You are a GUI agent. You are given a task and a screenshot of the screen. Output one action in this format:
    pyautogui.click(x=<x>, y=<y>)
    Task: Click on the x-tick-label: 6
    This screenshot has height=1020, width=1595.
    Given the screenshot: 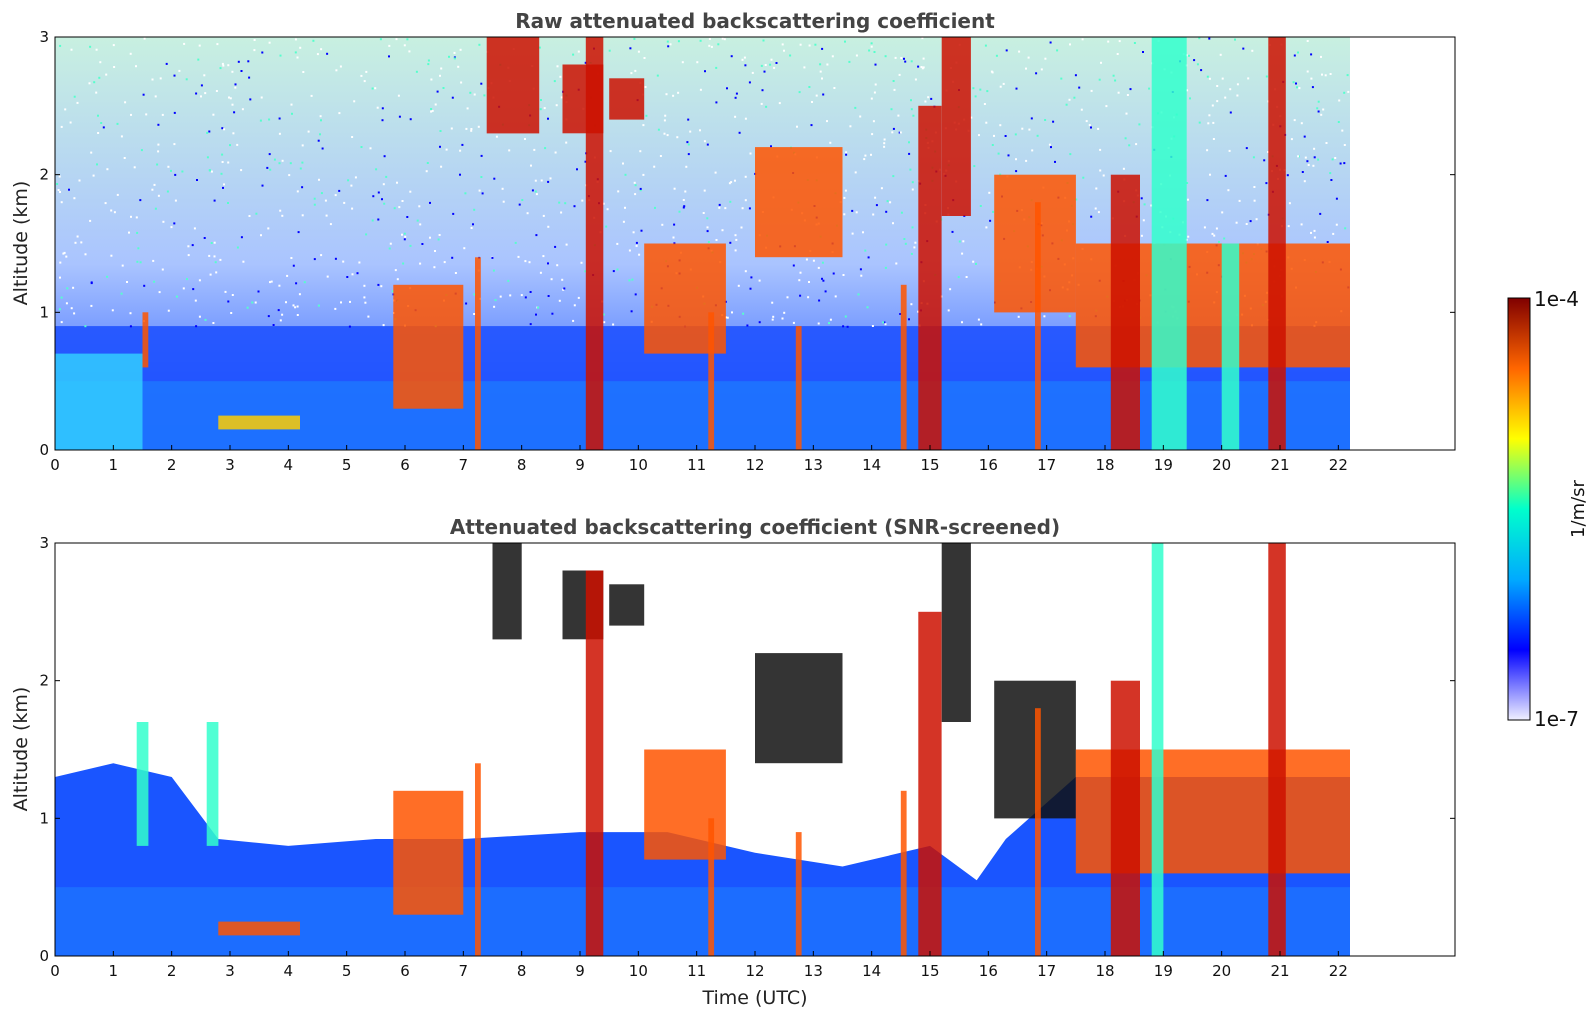 What is the action you would take?
    pyautogui.click(x=405, y=971)
    